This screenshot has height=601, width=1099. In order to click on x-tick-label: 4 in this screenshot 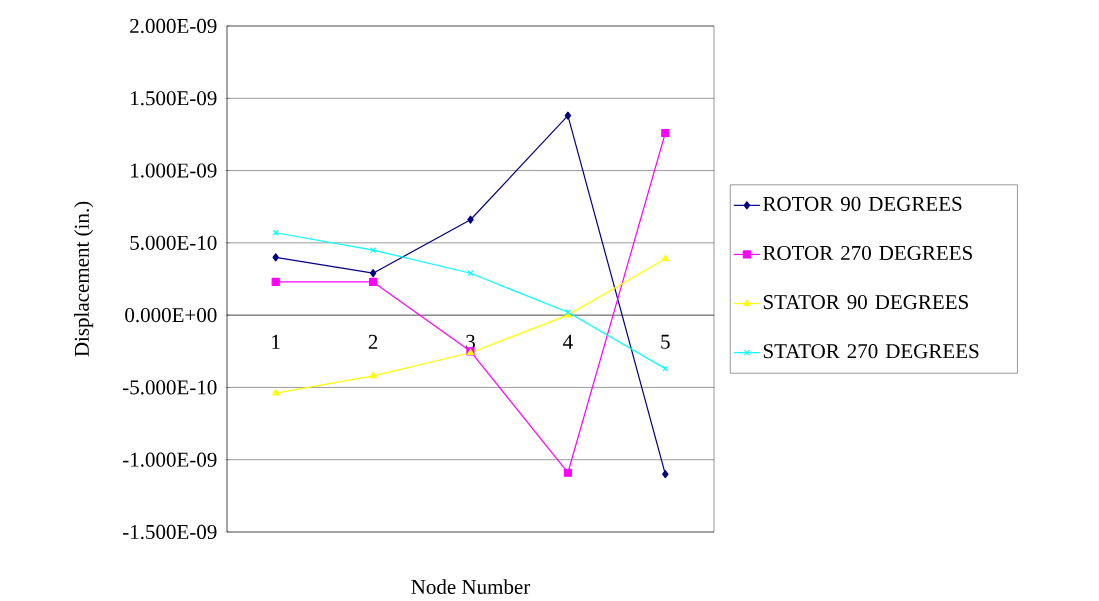, I will do `click(568, 341)`.